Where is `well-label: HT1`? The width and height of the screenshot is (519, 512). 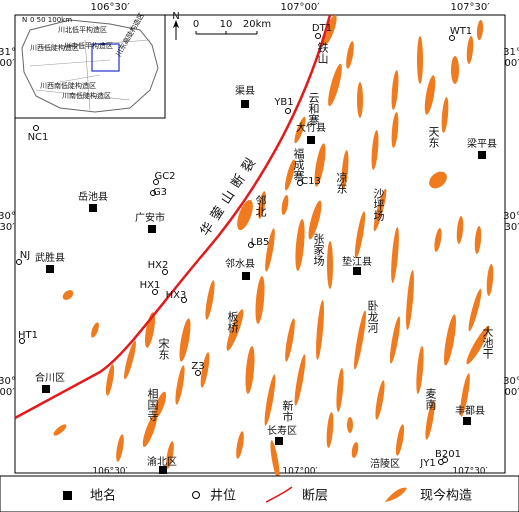 well-label: HT1 is located at coordinates (28, 335).